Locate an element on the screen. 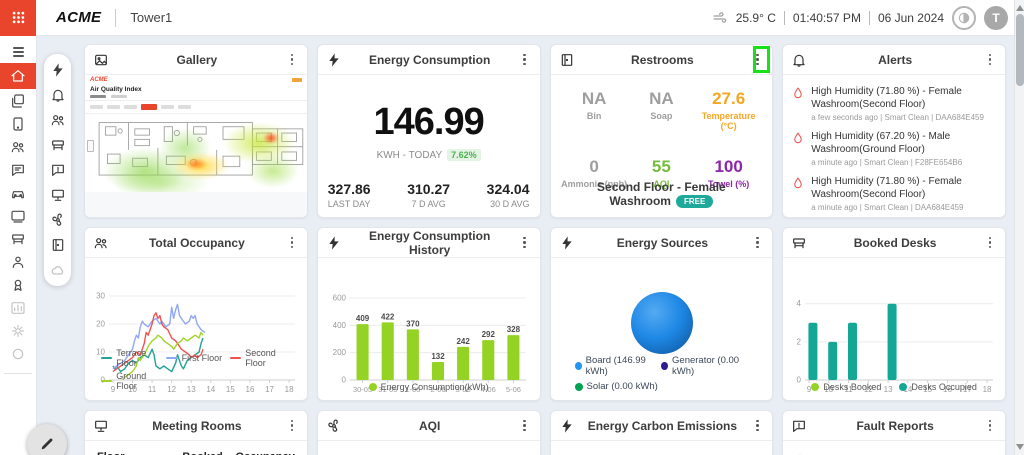 The height and width of the screenshot is (455, 1024). svg-text: 5-06 is located at coordinates (513, 389).